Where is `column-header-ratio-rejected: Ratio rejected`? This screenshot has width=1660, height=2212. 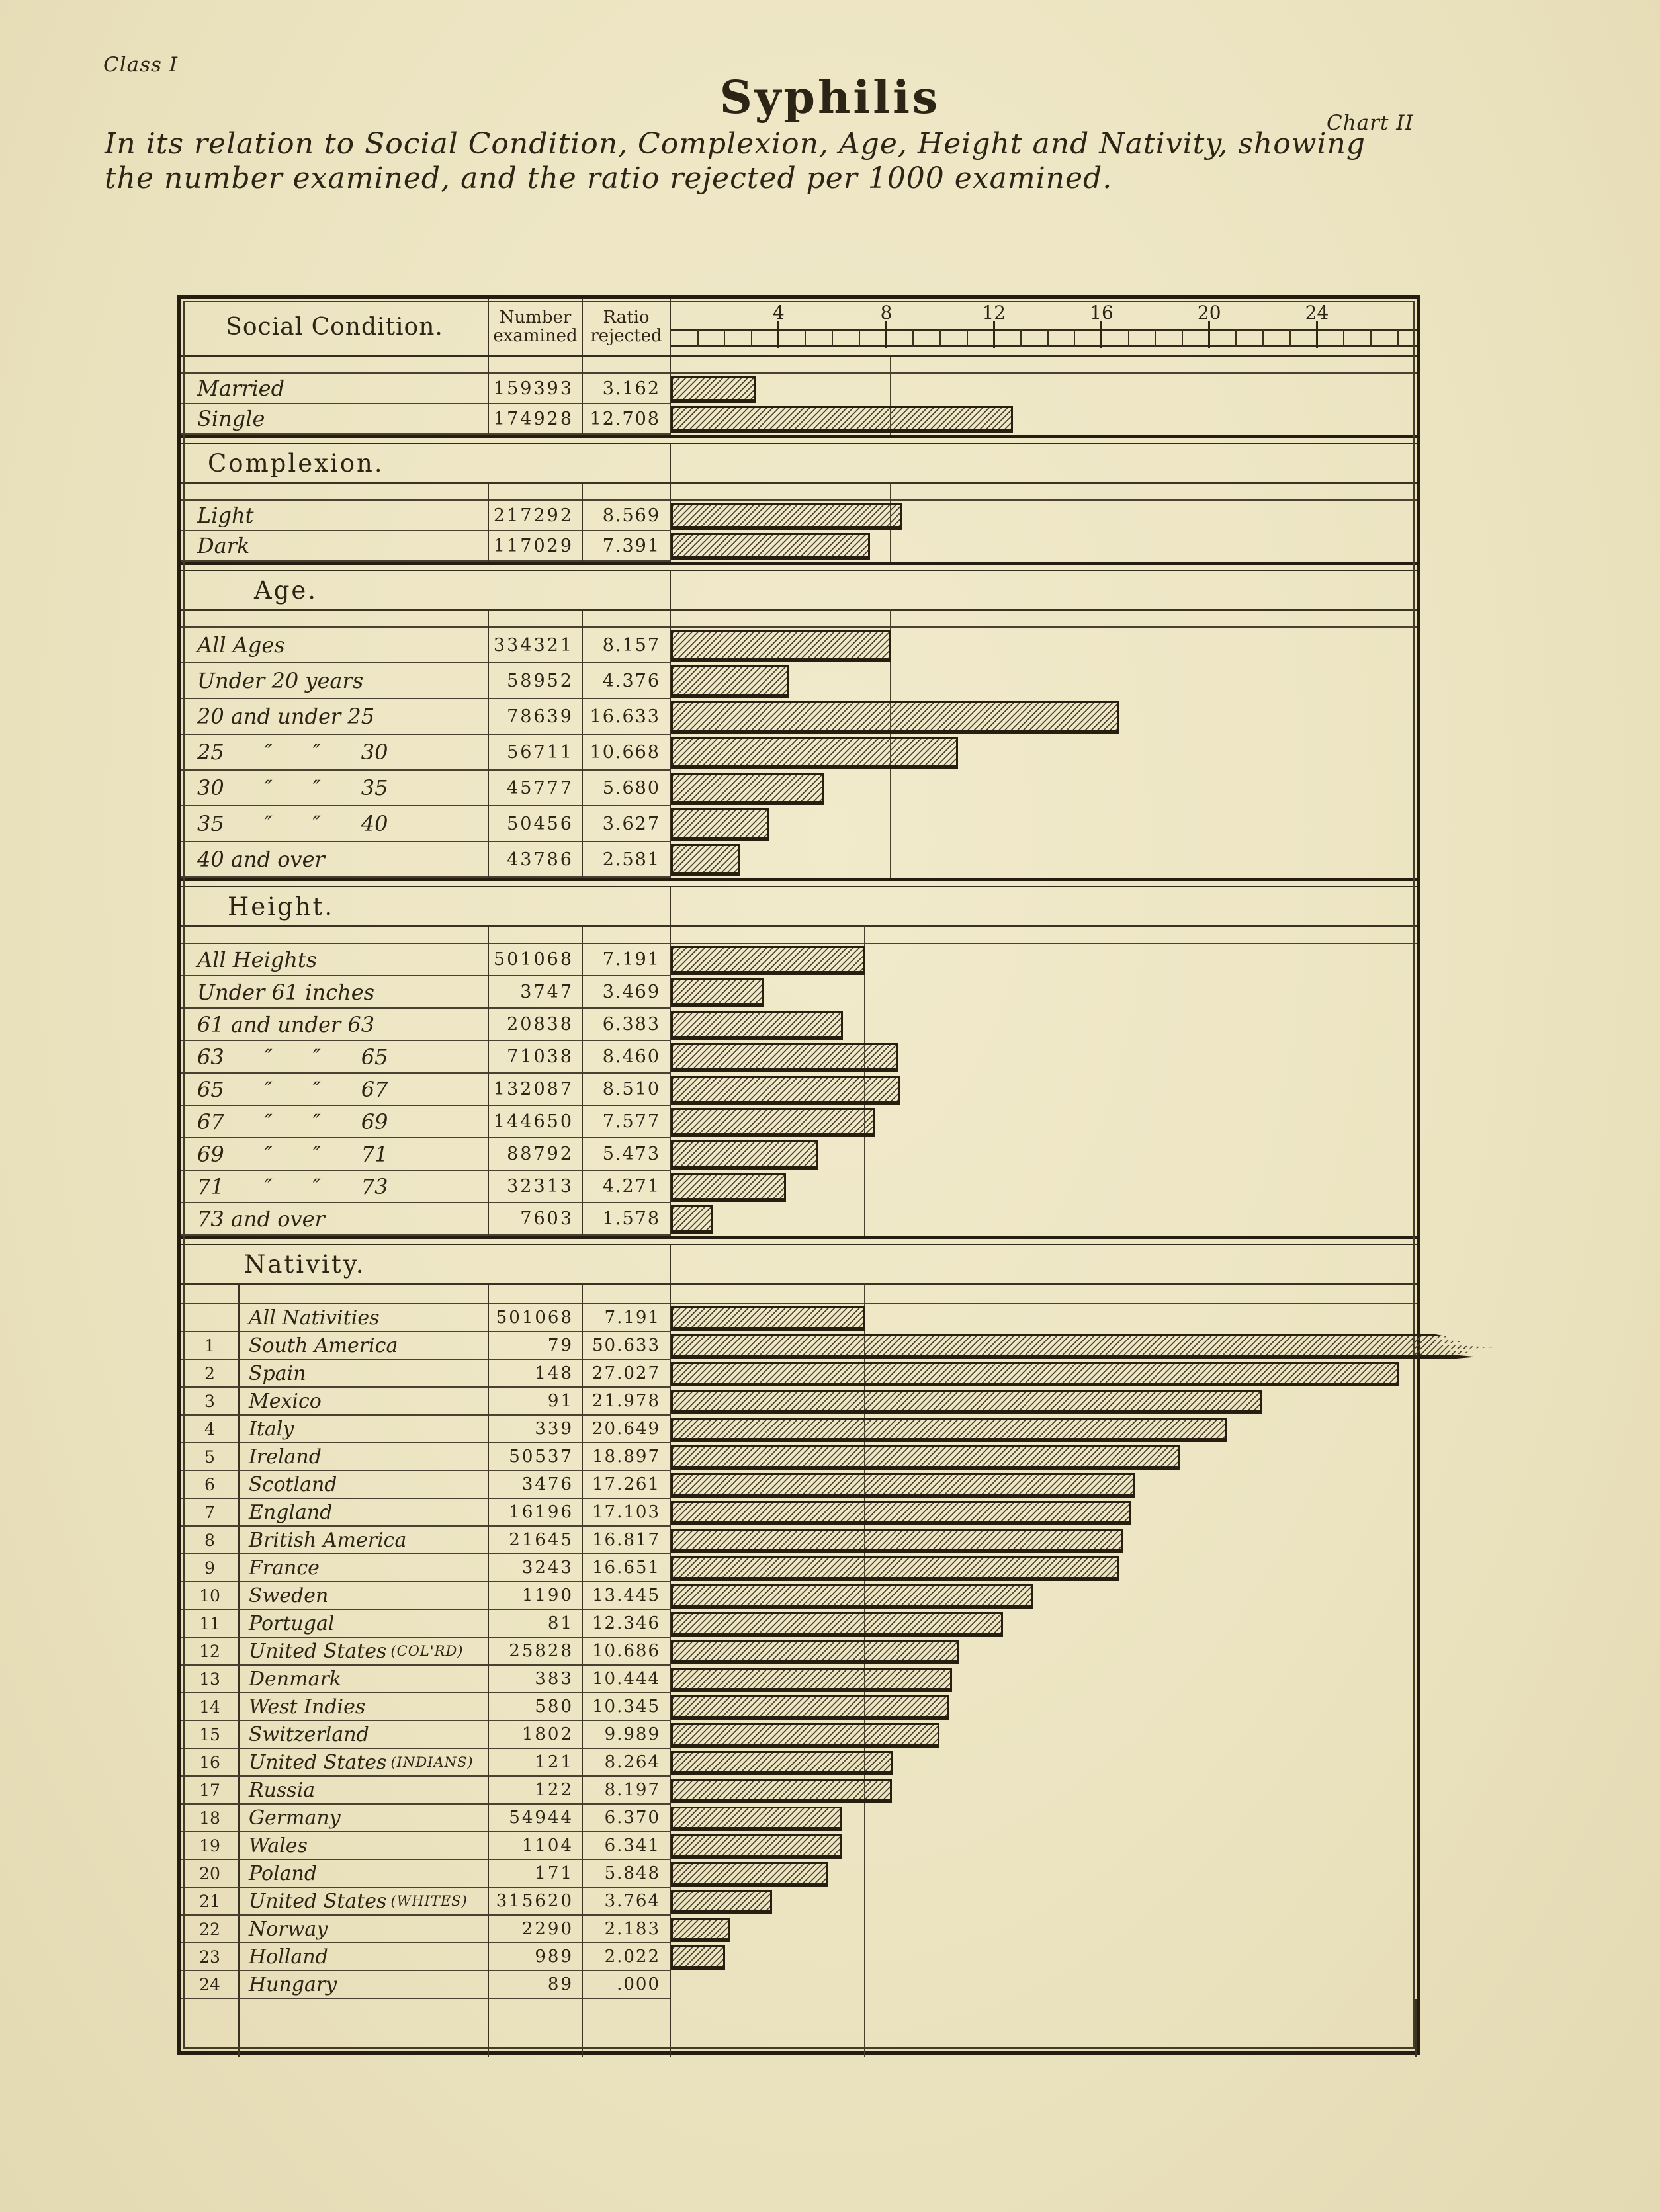
column-header-ratio-rejected: Ratio rejected is located at coordinates (627, 327).